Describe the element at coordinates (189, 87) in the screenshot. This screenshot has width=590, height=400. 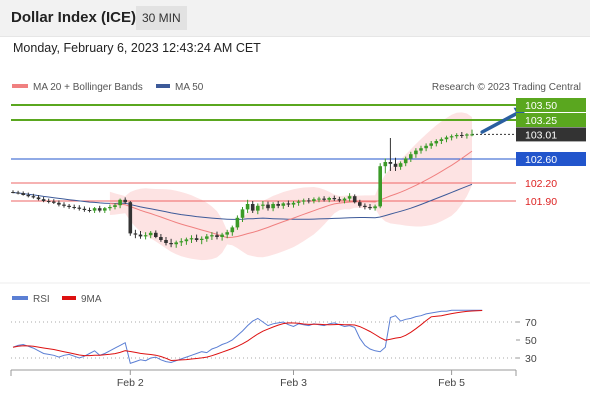
I see `ma50-legend-label: MA 50` at that location.